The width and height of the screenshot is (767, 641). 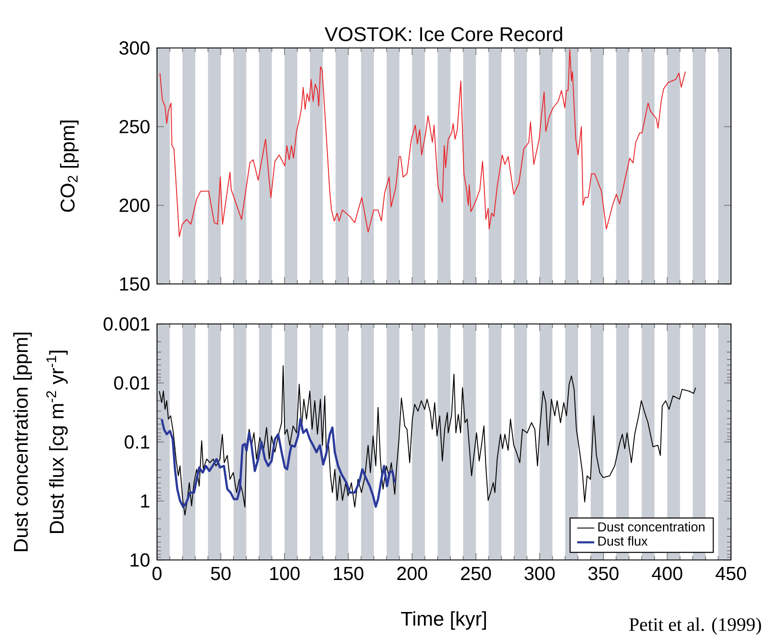 What do you see at coordinates (69, 166) in the screenshot?
I see `y-axis-title: CO$_{2}$ [ppm]` at bounding box center [69, 166].